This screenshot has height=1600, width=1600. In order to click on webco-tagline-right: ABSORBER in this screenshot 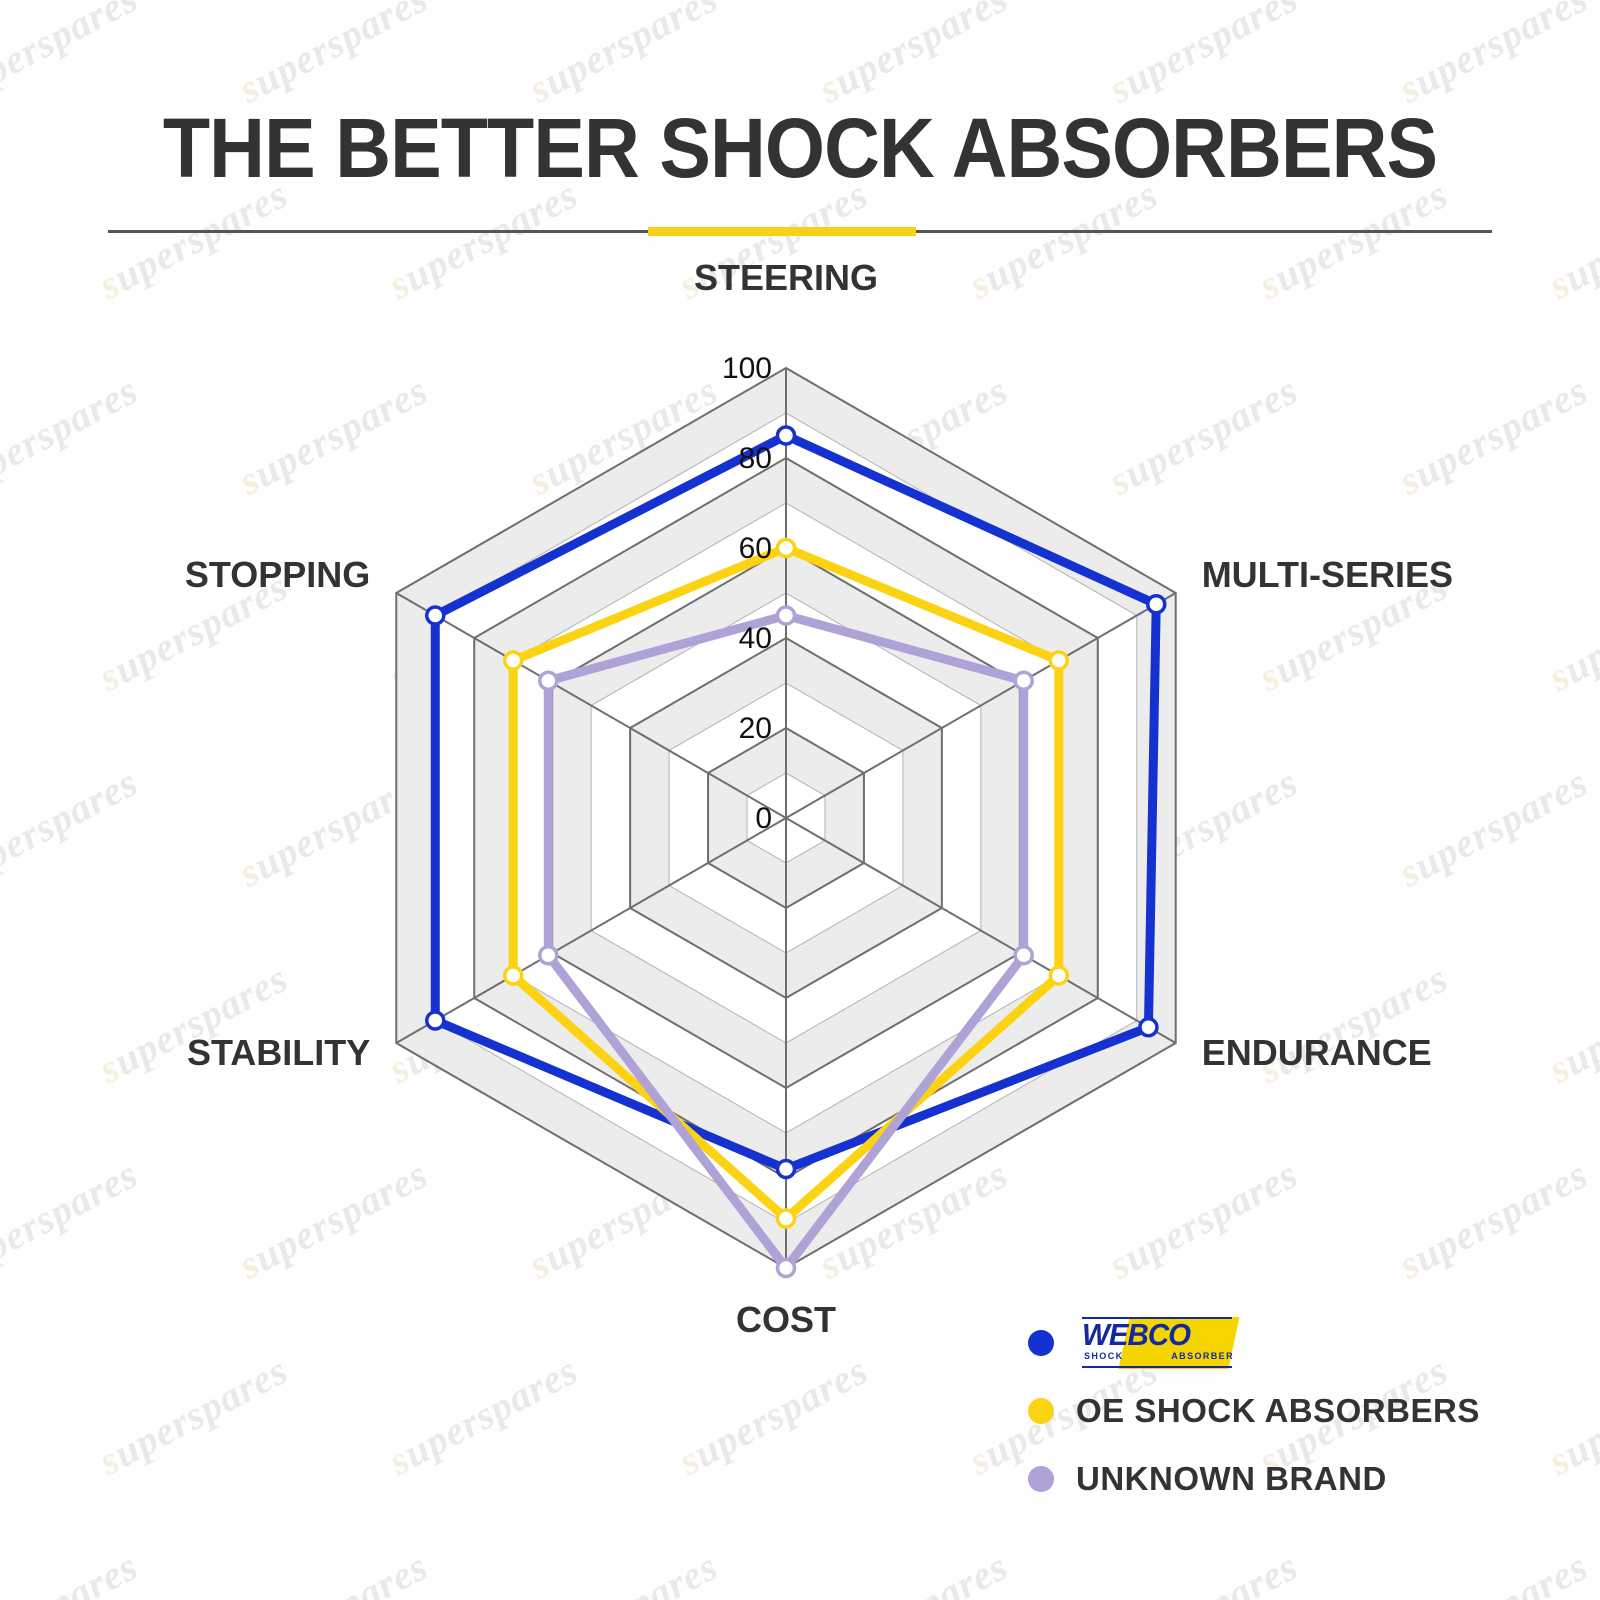, I will do `click(1202, 1356)`.